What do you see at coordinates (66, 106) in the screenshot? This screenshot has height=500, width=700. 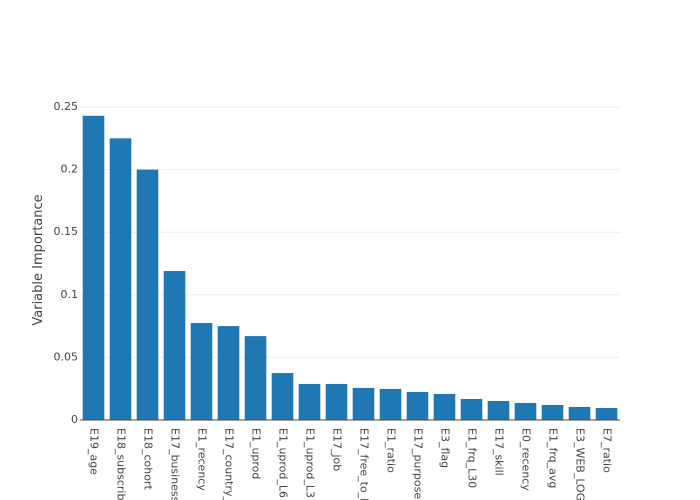 I see `y-tick-label: 0.25` at bounding box center [66, 106].